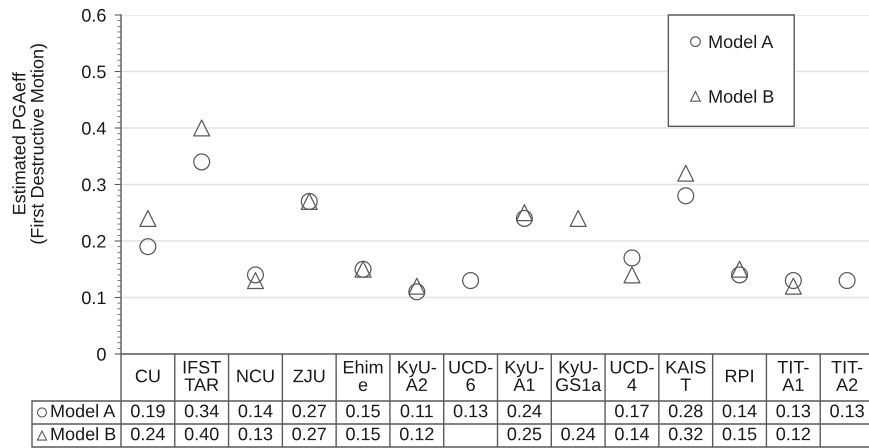  What do you see at coordinates (94, 241) in the screenshot?
I see `y-tick-label: 0.2` at bounding box center [94, 241].